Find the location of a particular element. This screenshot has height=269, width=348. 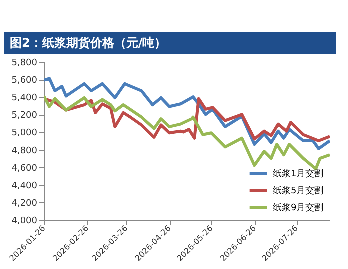

y-tick-label: 5,800 is located at coordinates (25, 63).